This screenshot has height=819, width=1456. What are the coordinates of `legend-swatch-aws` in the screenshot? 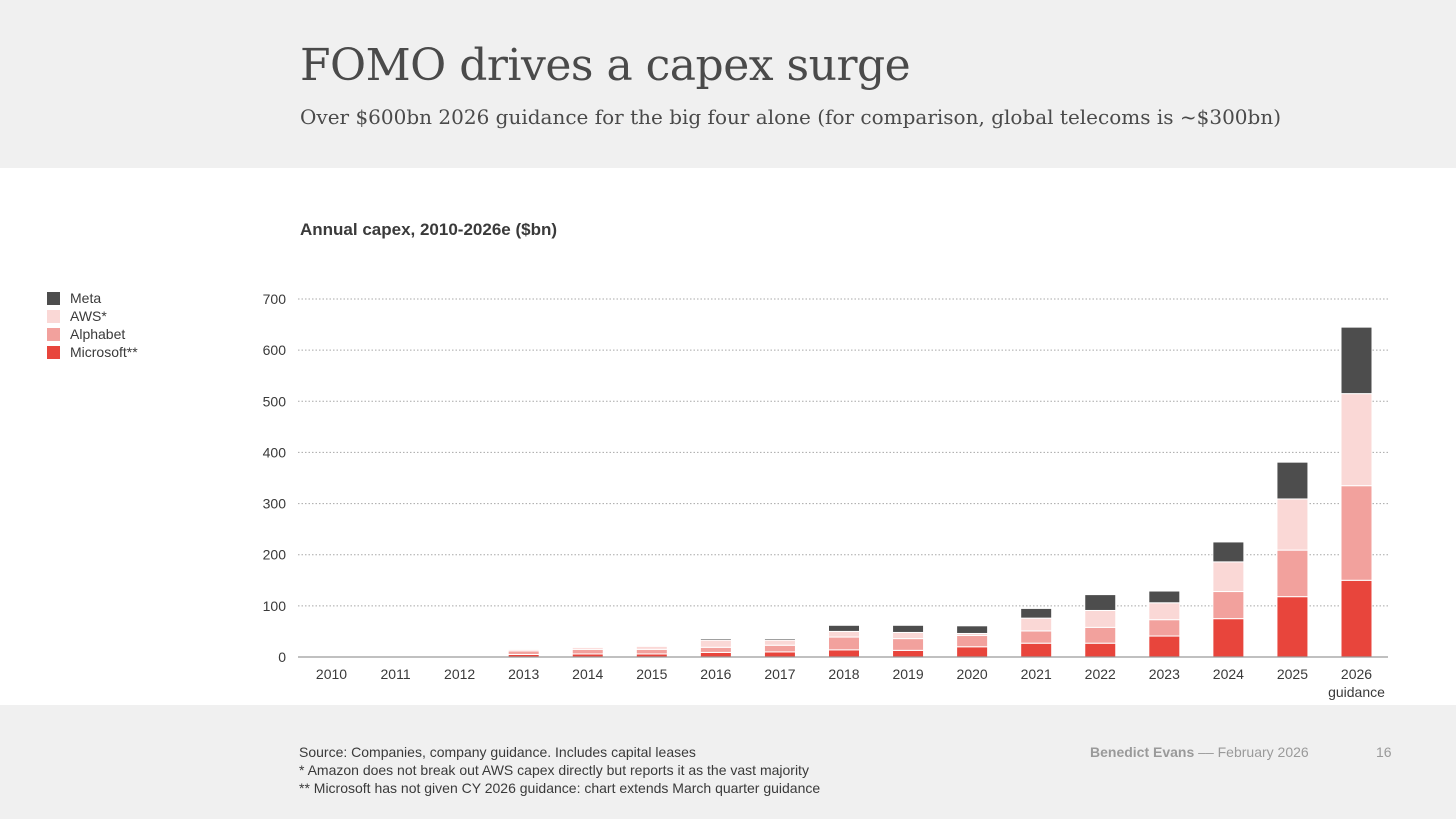 It's located at (53, 316).